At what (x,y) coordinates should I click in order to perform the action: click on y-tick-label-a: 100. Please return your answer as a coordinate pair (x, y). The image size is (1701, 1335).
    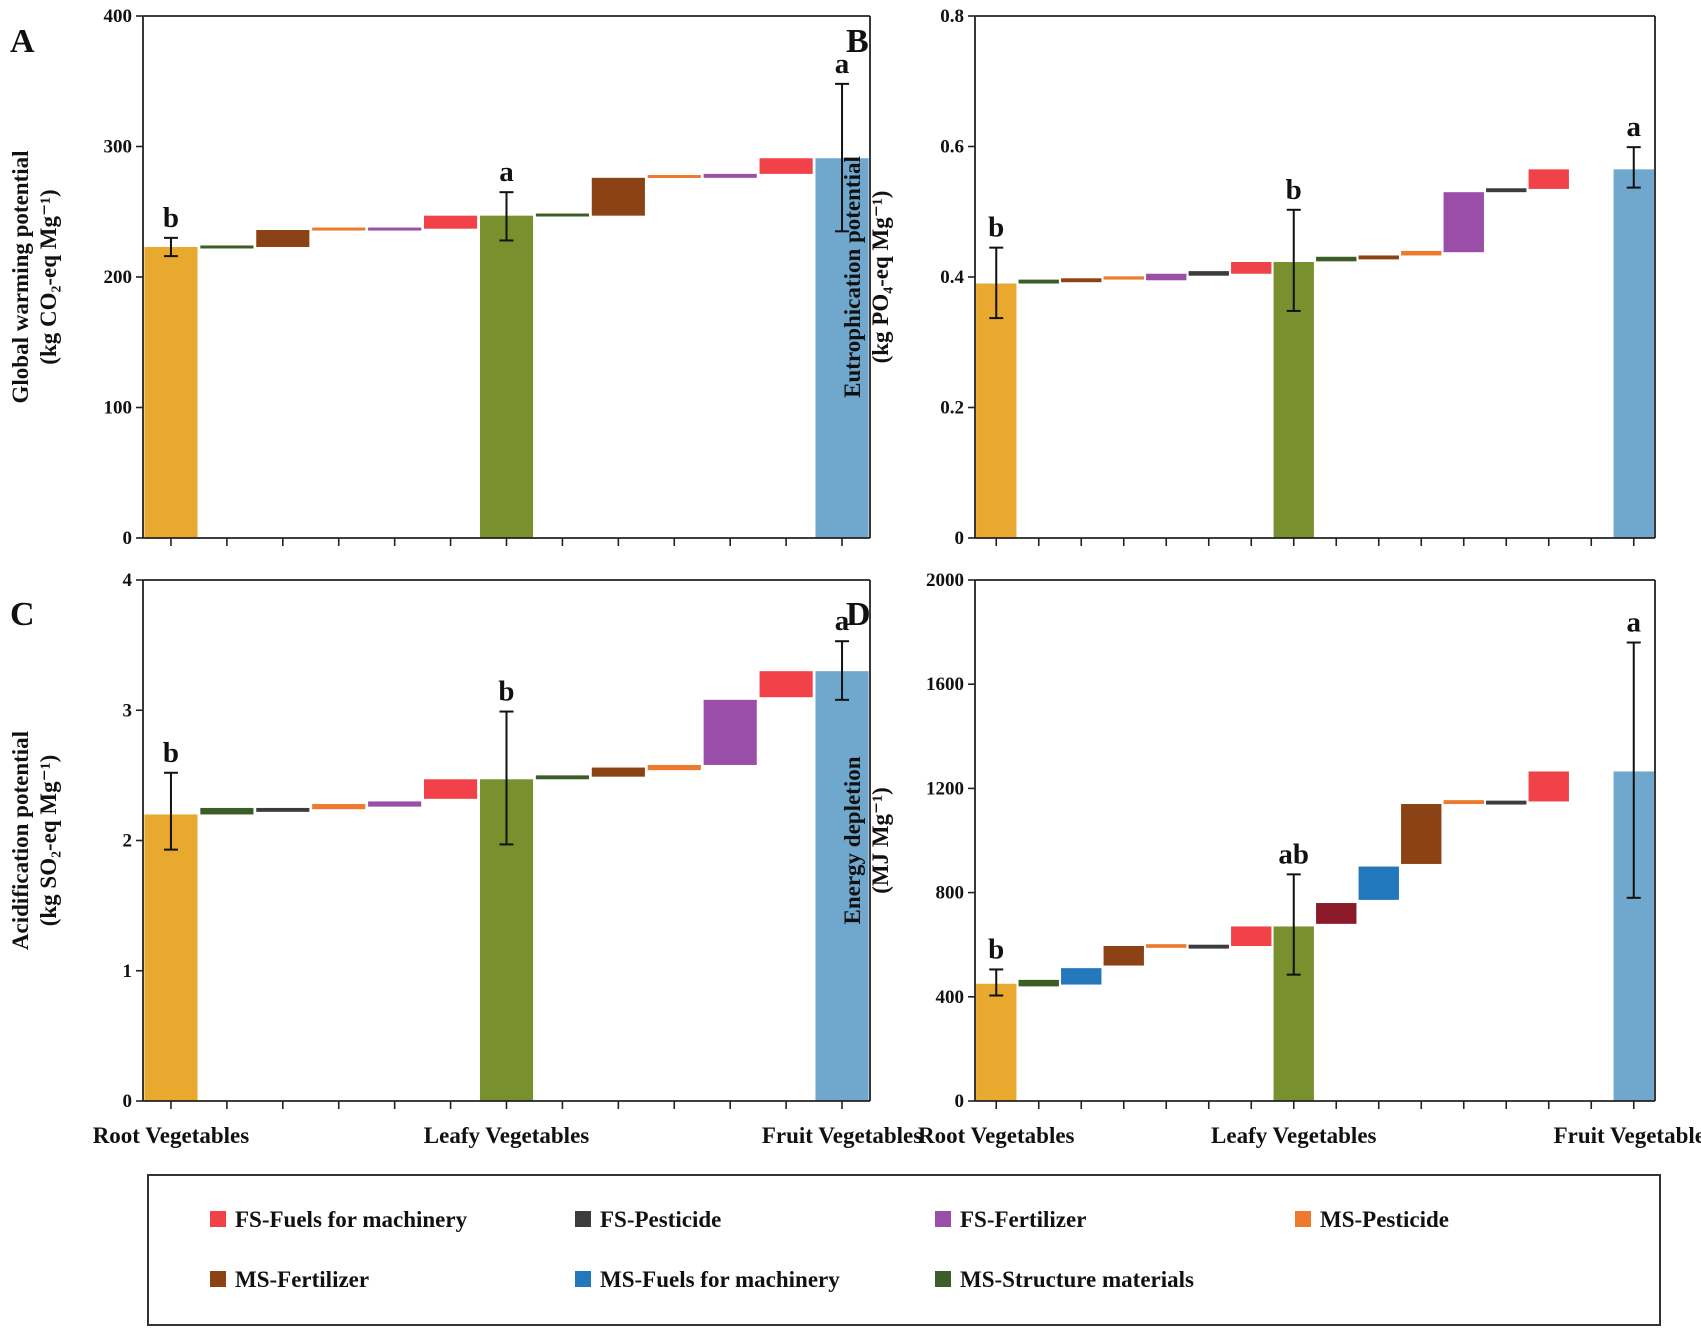
    Looking at the image, I should click on (118, 408).